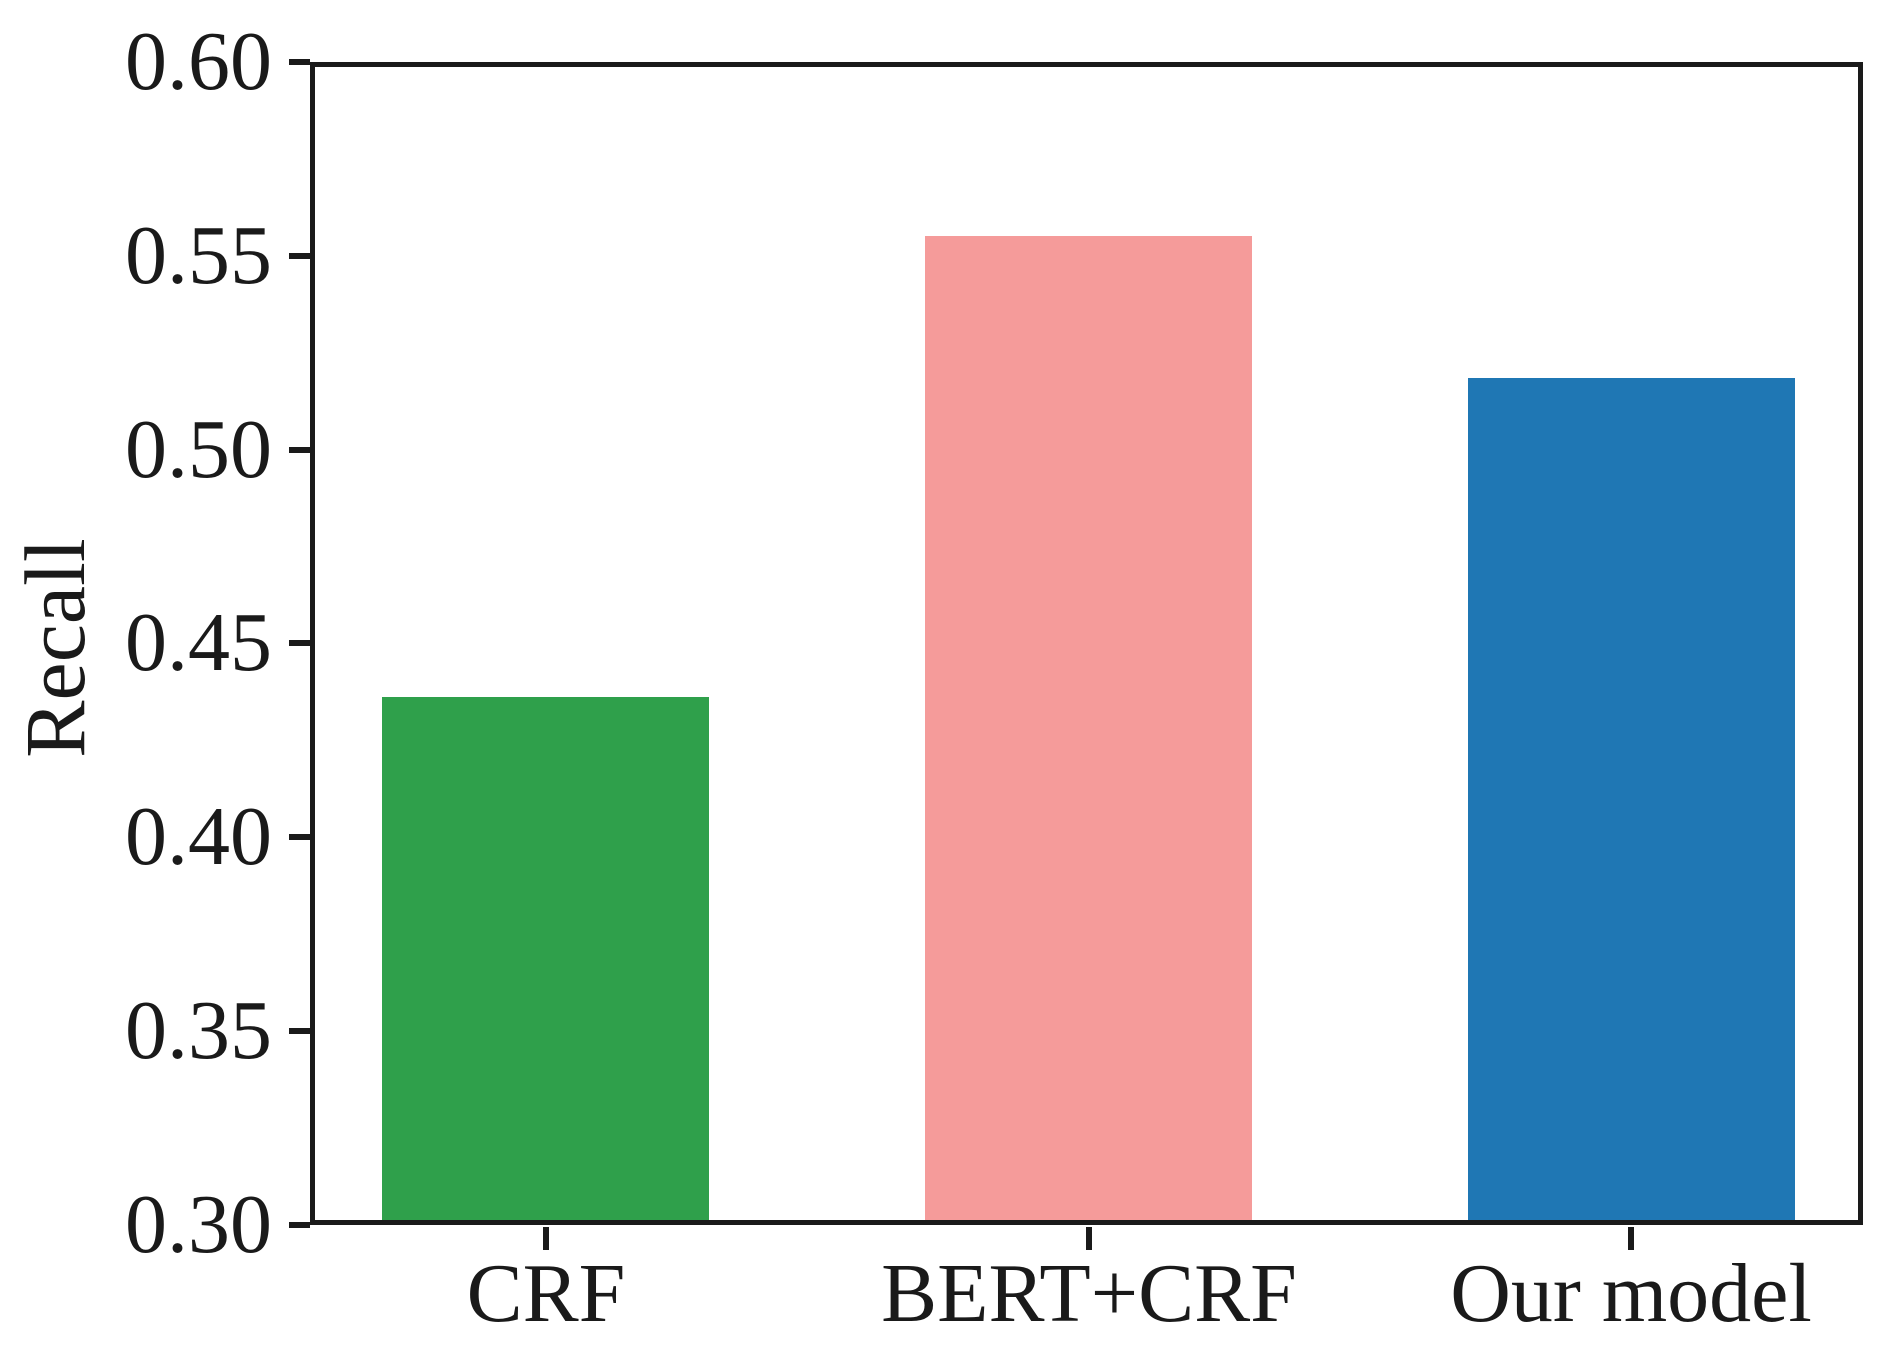 Image resolution: width=1895 pixels, height=1357 pixels. Describe the element at coordinates (1089, 1293) in the screenshot. I see `x-tick-label-bert-crf: BERT+CRF` at that location.